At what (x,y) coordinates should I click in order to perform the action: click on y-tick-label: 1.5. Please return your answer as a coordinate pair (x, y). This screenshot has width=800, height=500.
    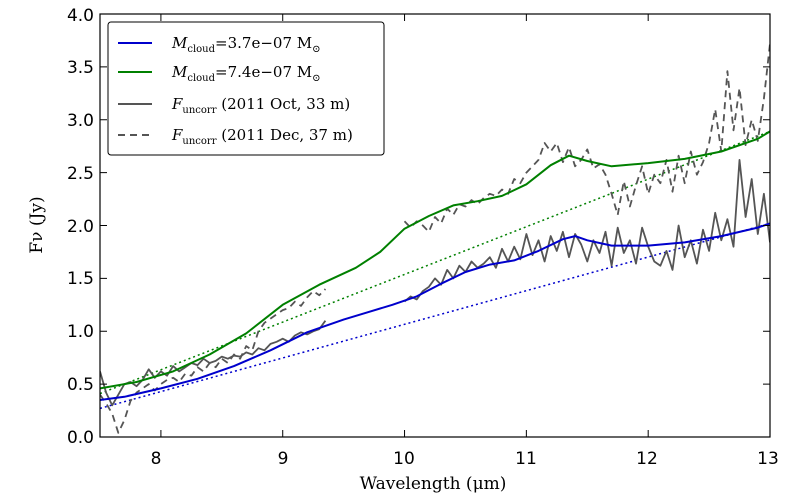
    Looking at the image, I should click on (80, 279).